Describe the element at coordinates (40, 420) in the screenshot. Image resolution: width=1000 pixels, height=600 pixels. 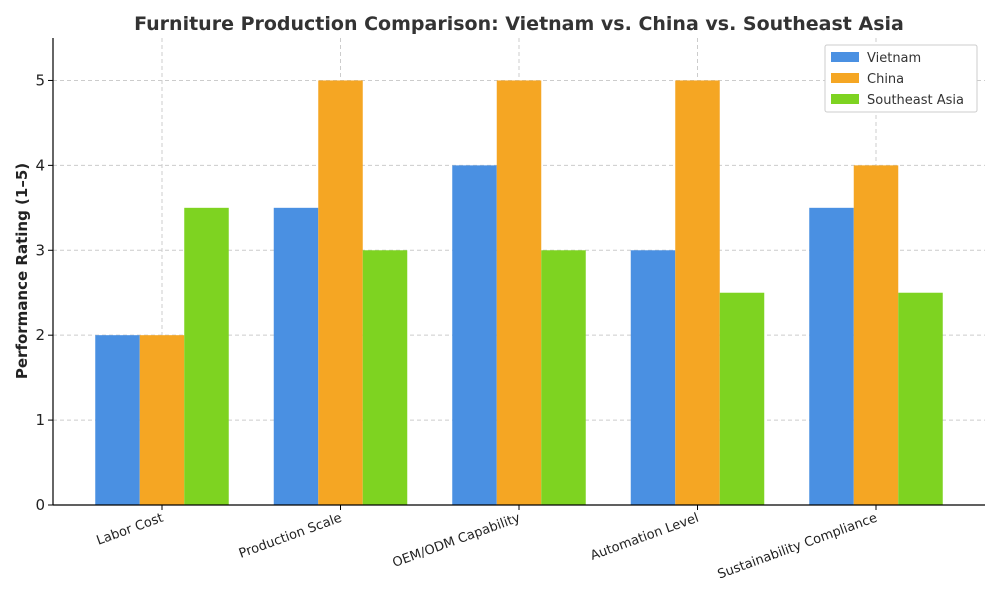
I see `y-tick-label: 1` at that location.